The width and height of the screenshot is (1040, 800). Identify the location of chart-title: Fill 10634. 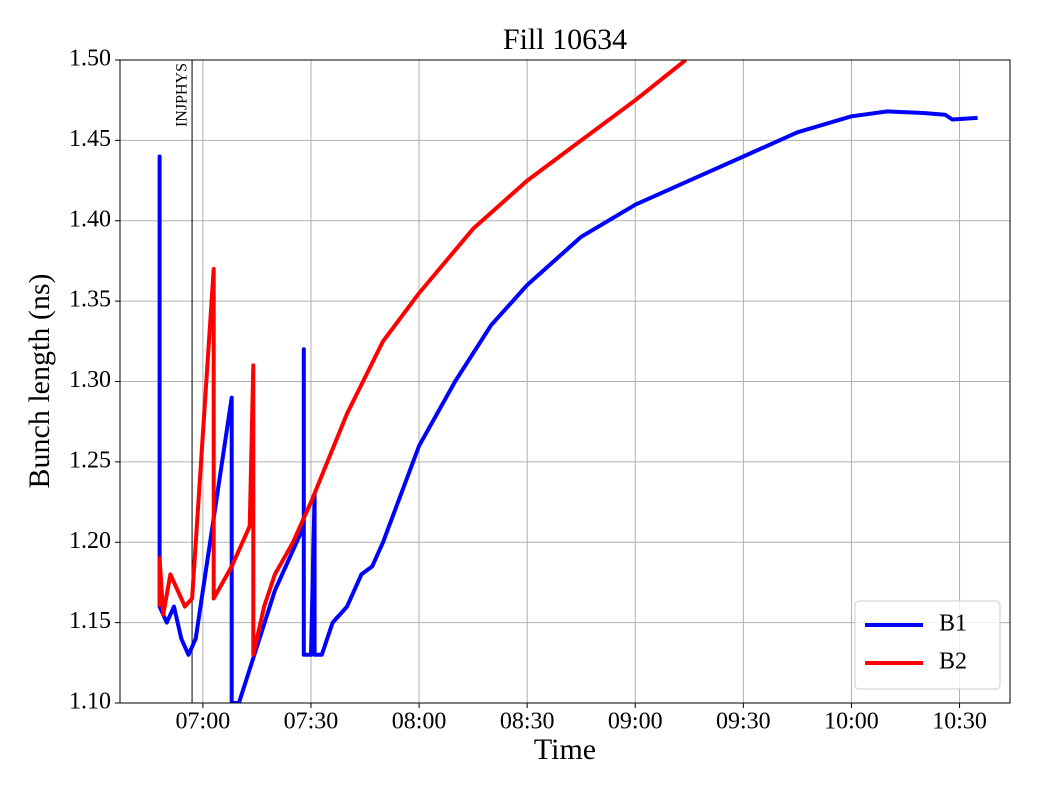
(565, 39).